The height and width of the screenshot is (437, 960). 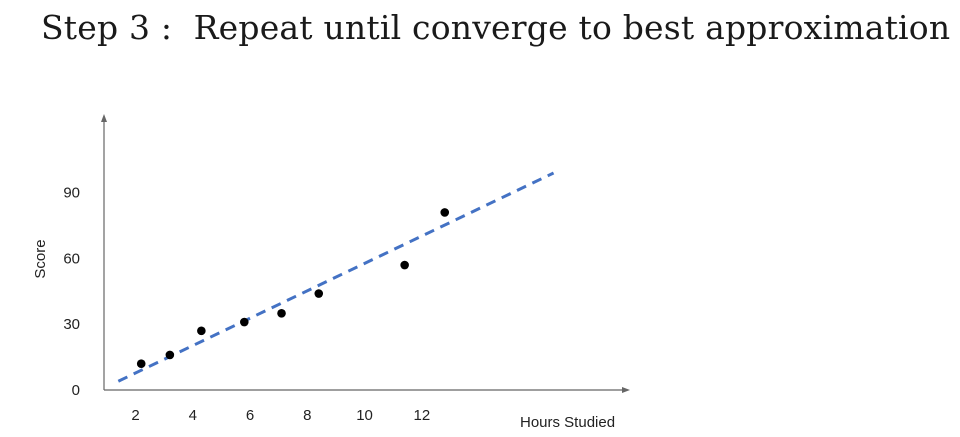 What do you see at coordinates (76, 390) in the screenshot?
I see `y-tick-label: 0` at bounding box center [76, 390].